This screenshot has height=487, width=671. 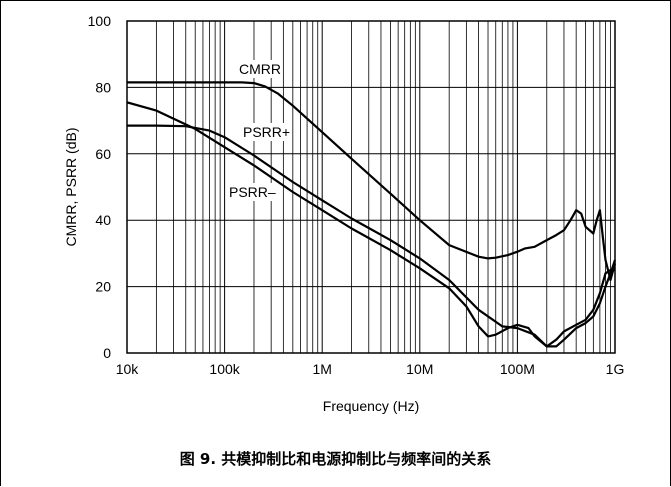 What do you see at coordinates (100, 21) in the screenshot?
I see `y-tick-label: 100` at bounding box center [100, 21].